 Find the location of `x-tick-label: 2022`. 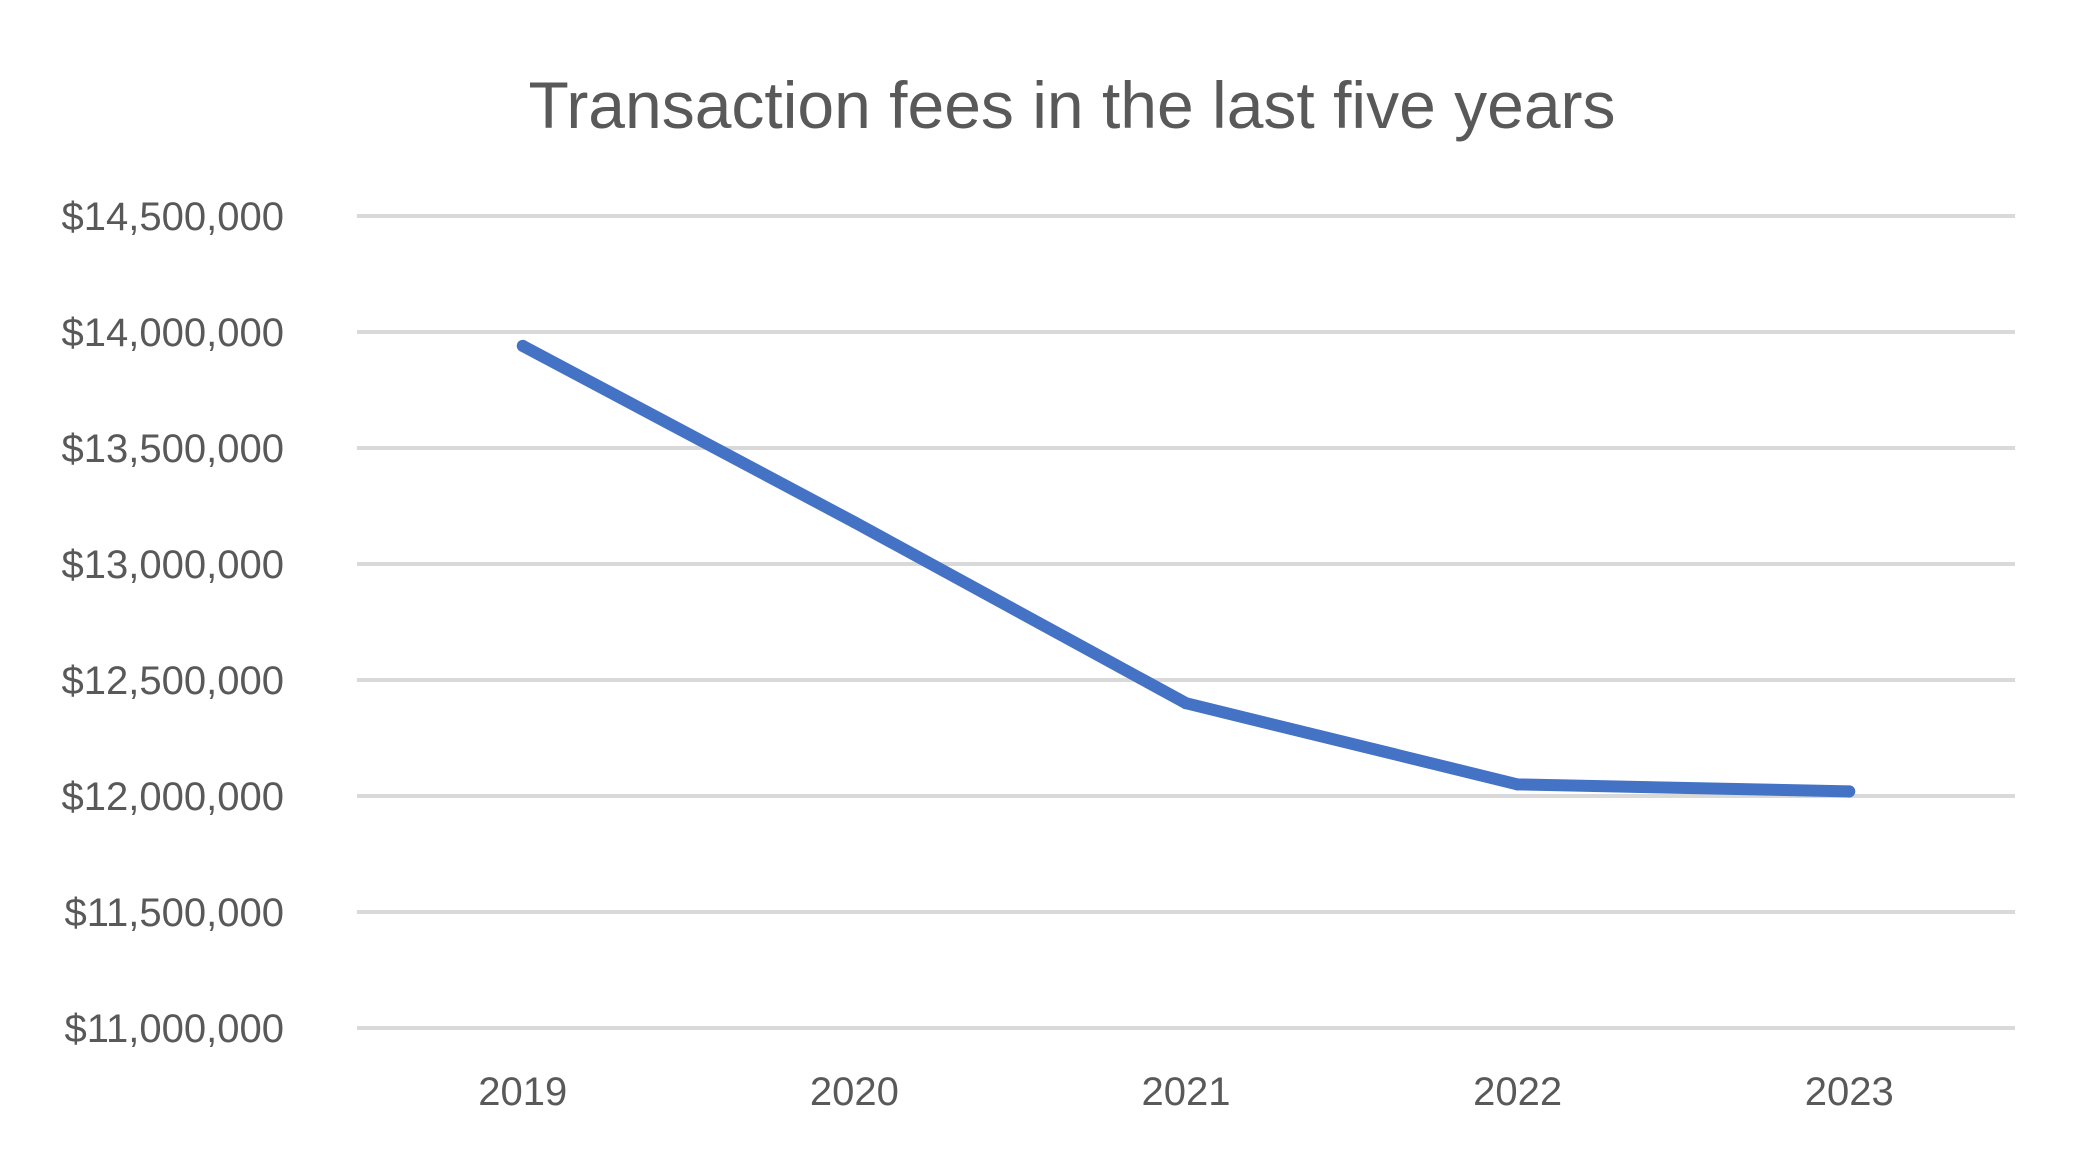

x-tick-label: 2022 is located at coordinates (1517, 1092).